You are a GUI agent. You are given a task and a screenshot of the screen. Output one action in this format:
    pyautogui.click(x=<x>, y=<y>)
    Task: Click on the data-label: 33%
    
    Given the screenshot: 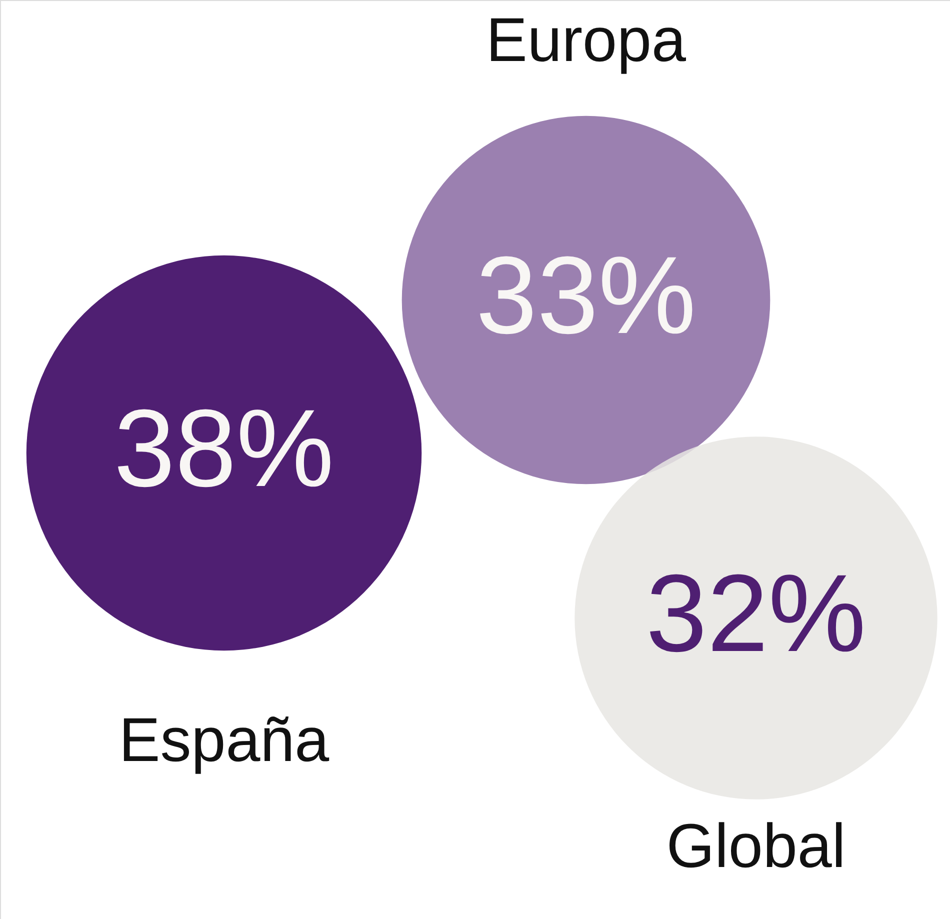 What is the action you would take?
    pyautogui.click(x=586, y=295)
    